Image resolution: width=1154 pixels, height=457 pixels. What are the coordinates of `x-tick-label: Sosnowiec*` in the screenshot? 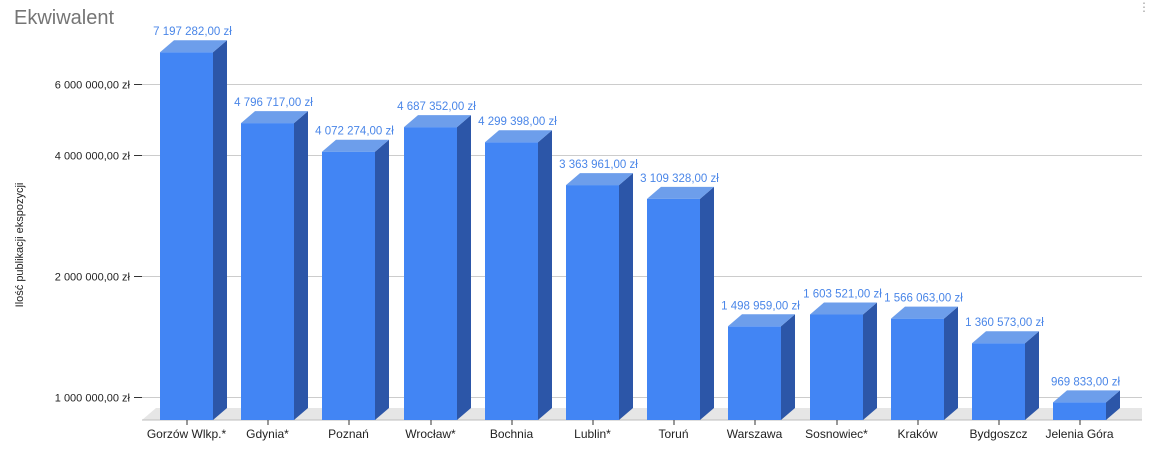 It's located at (836, 434).